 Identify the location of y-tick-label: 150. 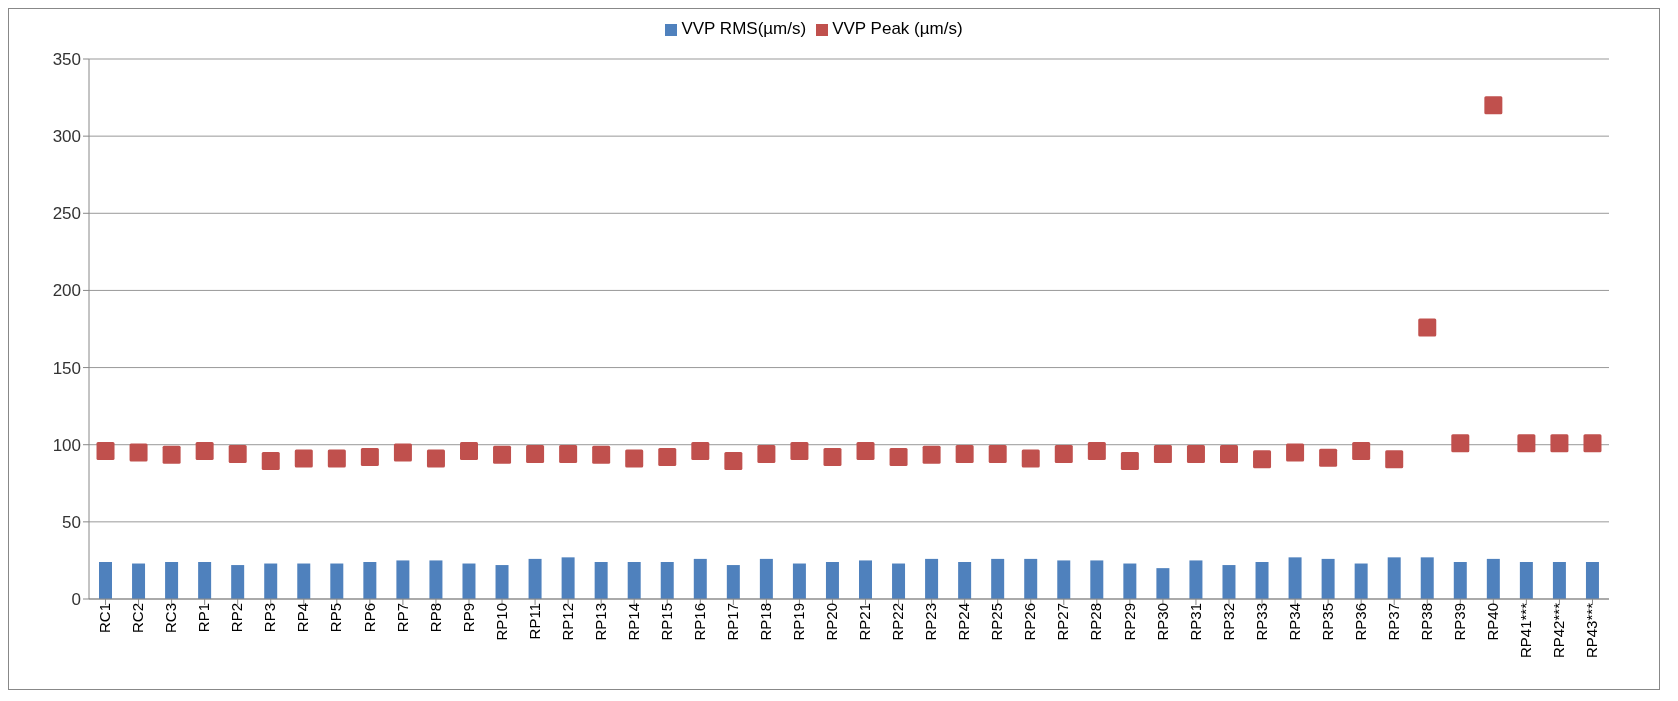
(66, 368).